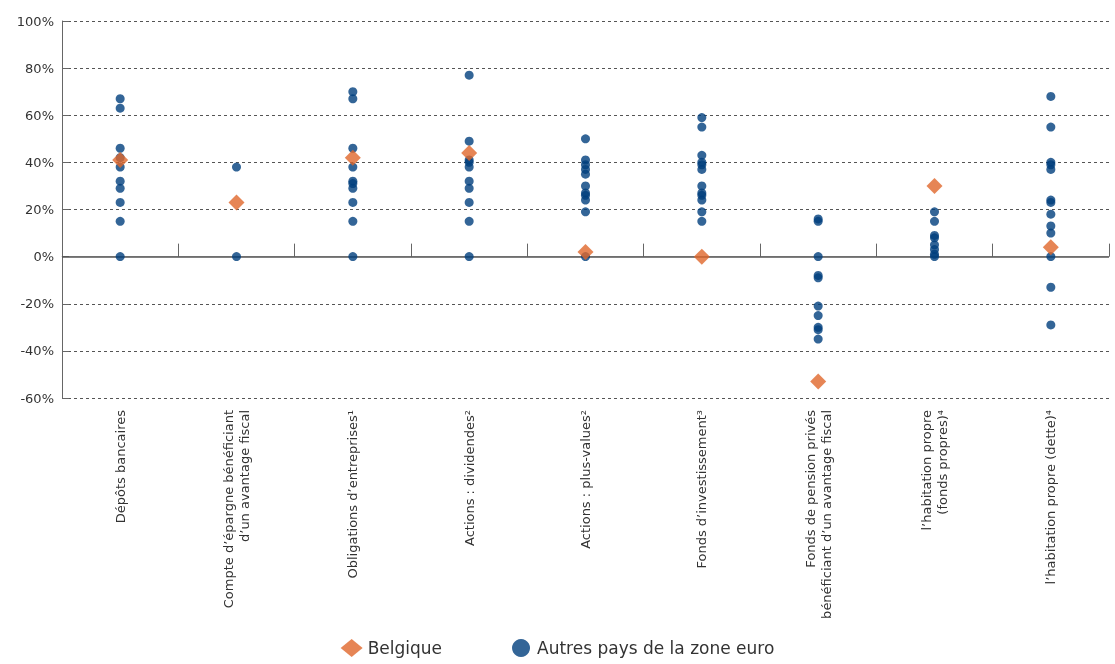 The image size is (1115, 664). What do you see at coordinates (656, 648) in the screenshot?
I see `legend-label: Autres pays de la zone euro` at bounding box center [656, 648].